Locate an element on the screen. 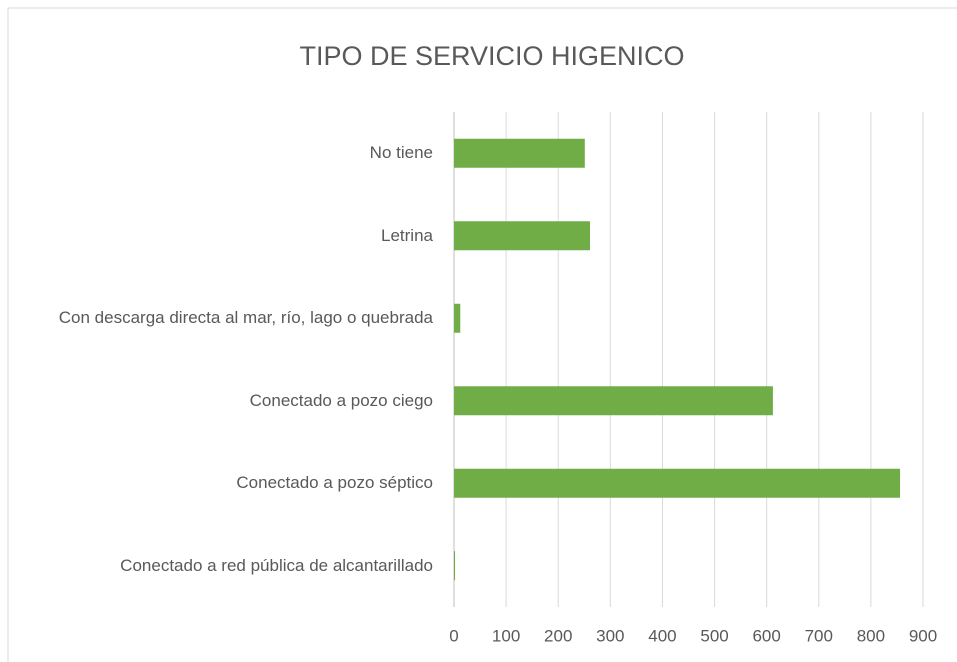  y-tick-label: Letrina is located at coordinates (407, 235).